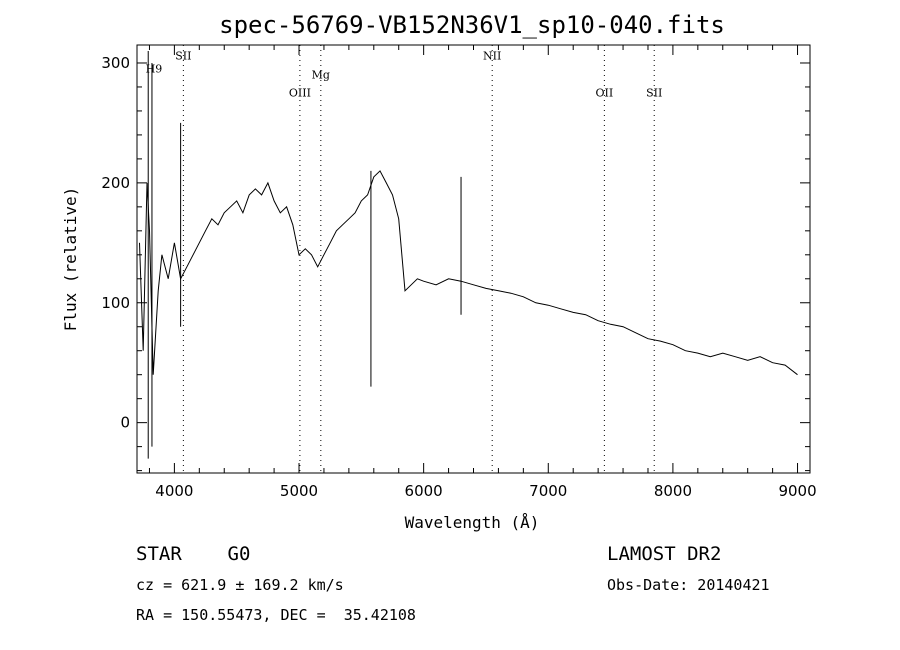  What do you see at coordinates (115, 183) in the screenshot?
I see `y-tick-label: 200` at bounding box center [115, 183].